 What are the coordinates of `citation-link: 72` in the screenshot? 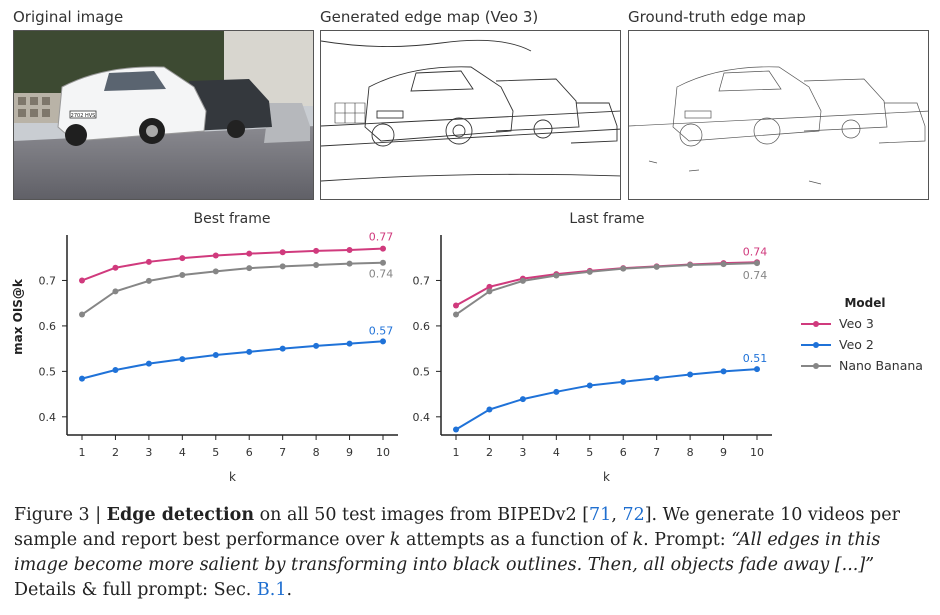 It's located at (633, 515).